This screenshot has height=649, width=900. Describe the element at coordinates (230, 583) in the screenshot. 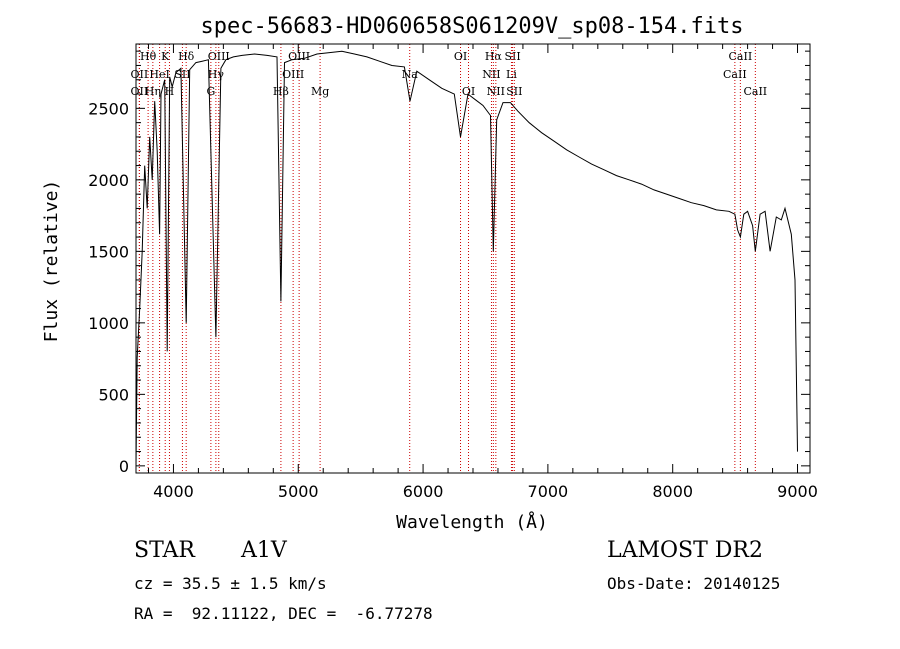

I see `redshift-cz: cz = 35.5 ± 1.5 km/s` at that location.